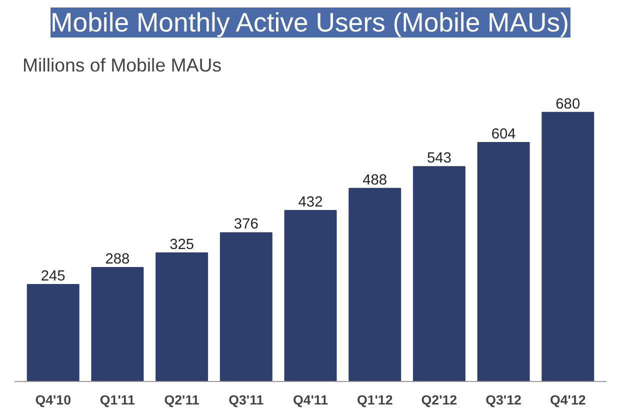  I want to click on data-label: 288, so click(117, 260).